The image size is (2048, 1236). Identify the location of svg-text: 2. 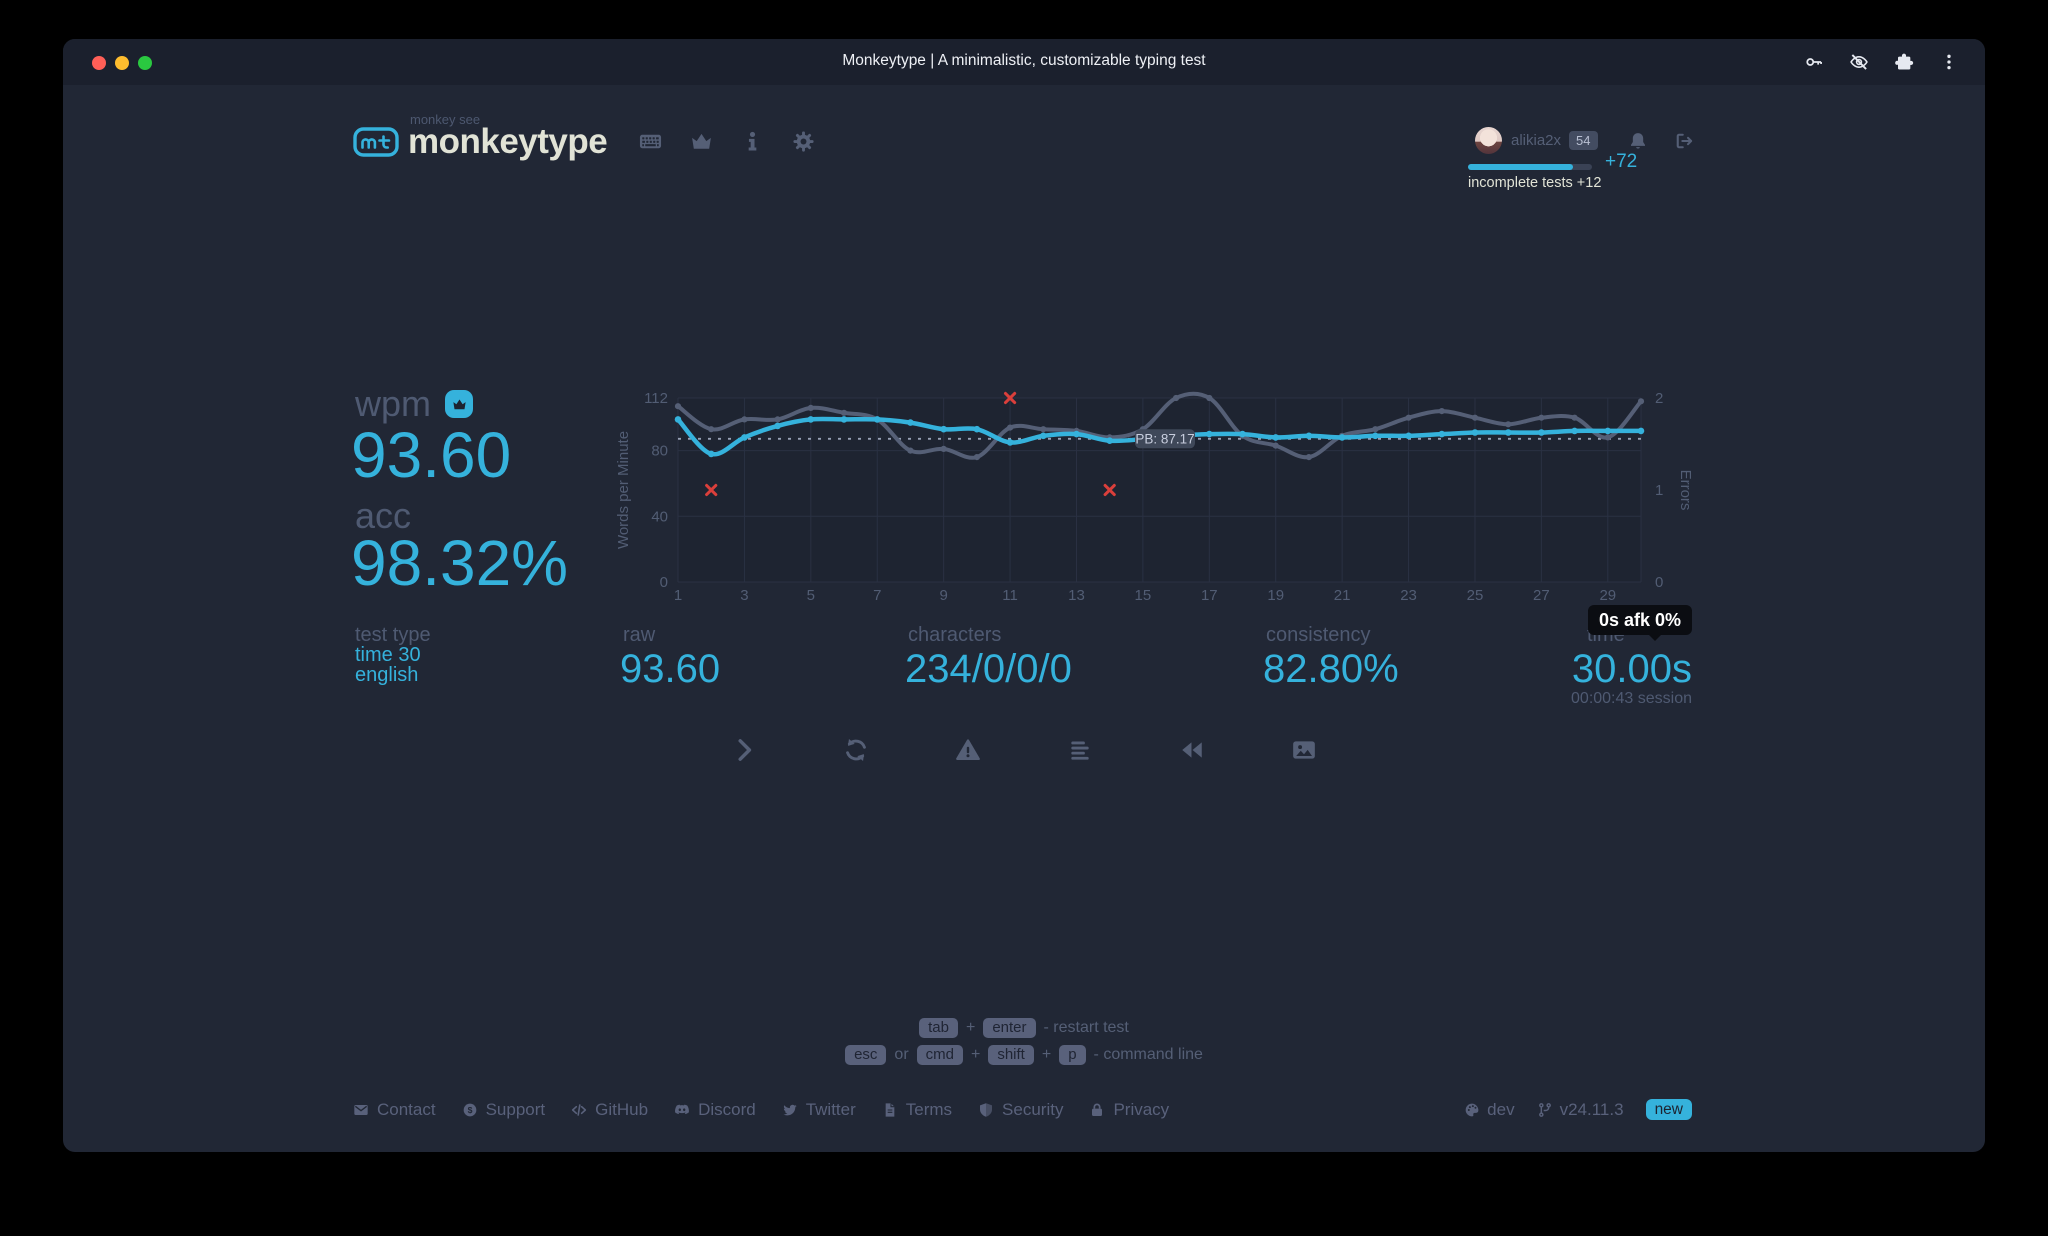
(1659, 398).